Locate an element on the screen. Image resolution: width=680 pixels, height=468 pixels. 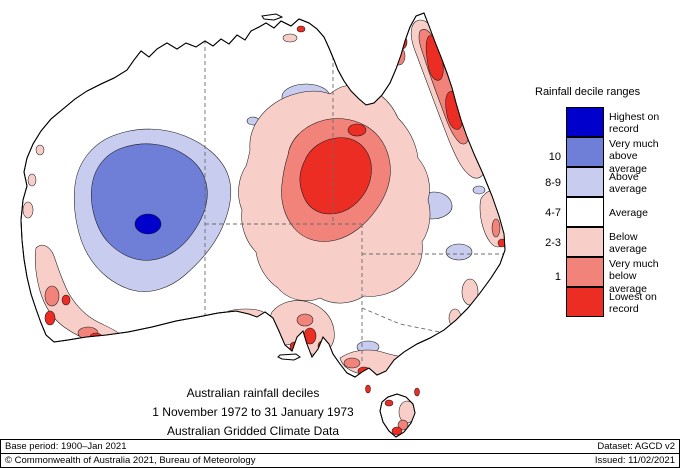
legend-row-lowest: Lowest on record is located at coordinates (606, 302).